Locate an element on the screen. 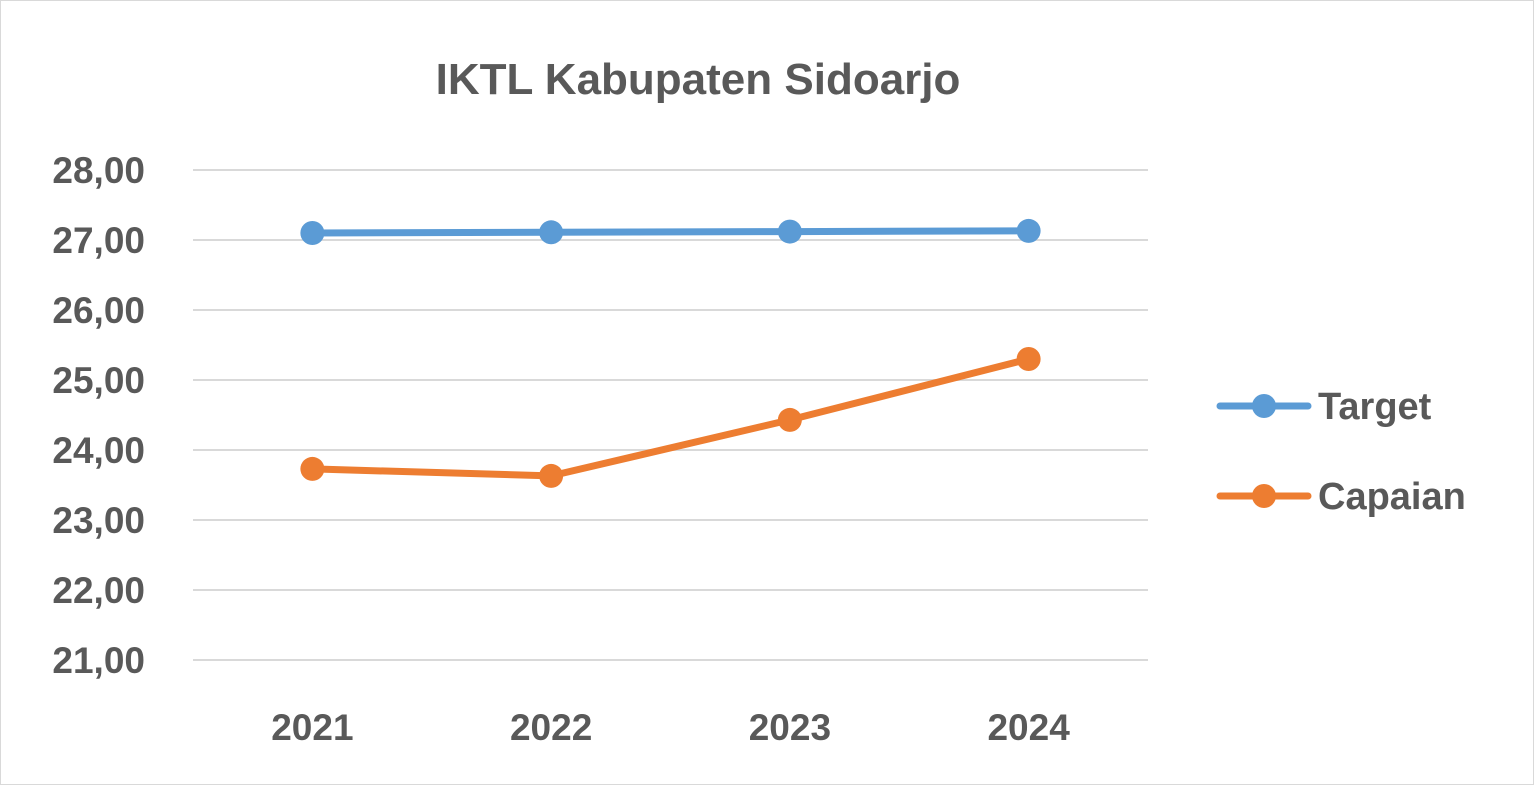 The height and width of the screenshot is (785, 1534). y-tick-label: 28,00 is located at coordinates (98, 170).